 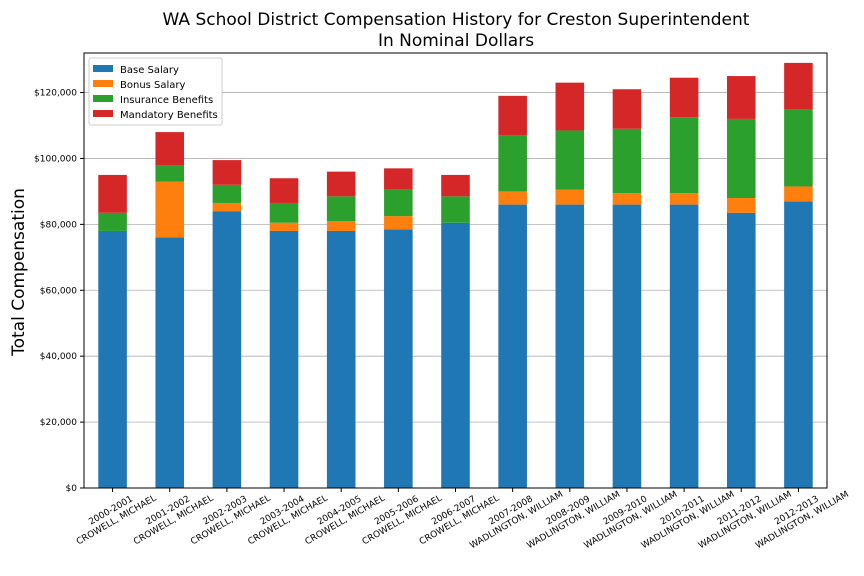 I want to click on chart-subtitle: In Nominal Dollars, so click(x=456, y=41).